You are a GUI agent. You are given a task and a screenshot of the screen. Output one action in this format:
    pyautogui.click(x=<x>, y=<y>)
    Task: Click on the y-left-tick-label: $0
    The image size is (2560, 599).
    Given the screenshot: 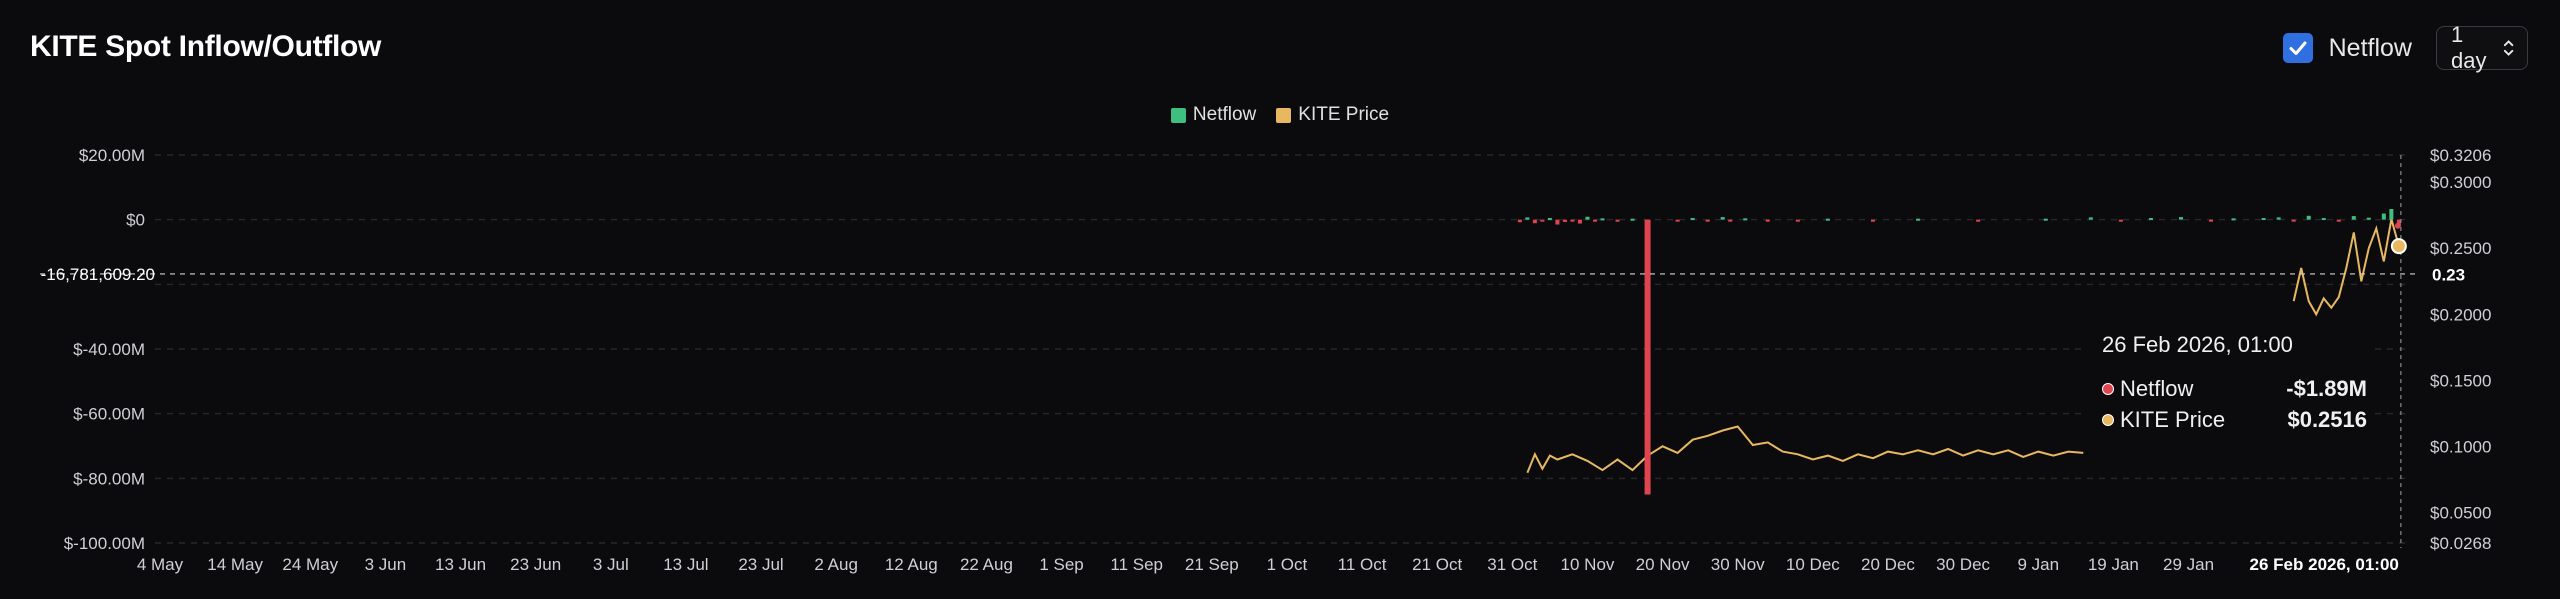 What is the action you would take?
    pyautogui.click(x=135, y=220)
    